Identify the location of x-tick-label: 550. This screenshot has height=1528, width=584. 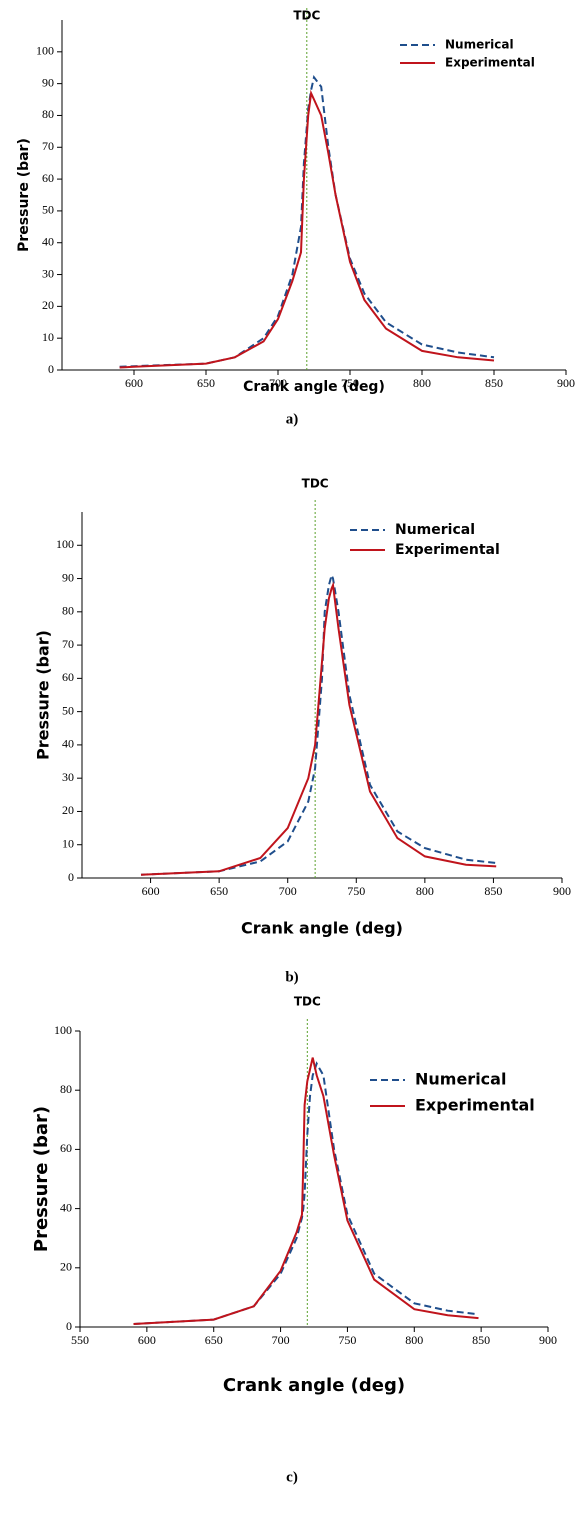
(80, 1340).